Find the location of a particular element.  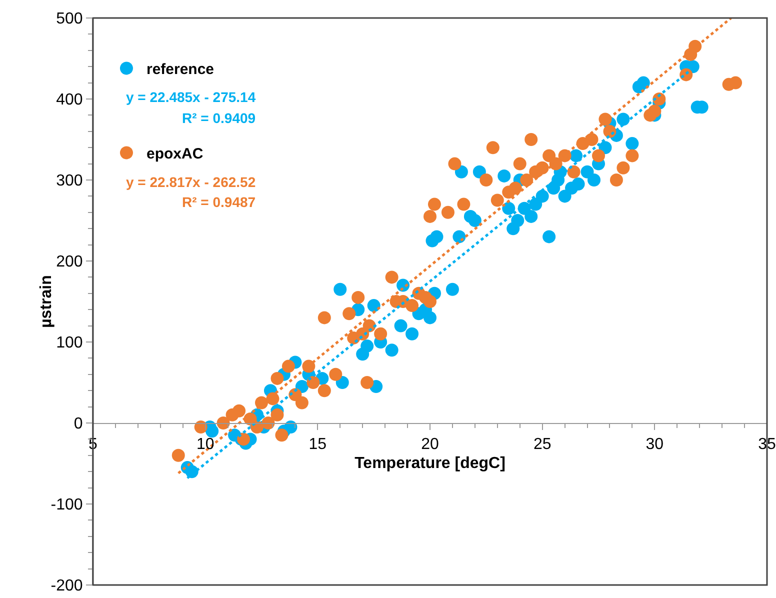

y-tick-label: -100 is located at coordinates (66, 505).